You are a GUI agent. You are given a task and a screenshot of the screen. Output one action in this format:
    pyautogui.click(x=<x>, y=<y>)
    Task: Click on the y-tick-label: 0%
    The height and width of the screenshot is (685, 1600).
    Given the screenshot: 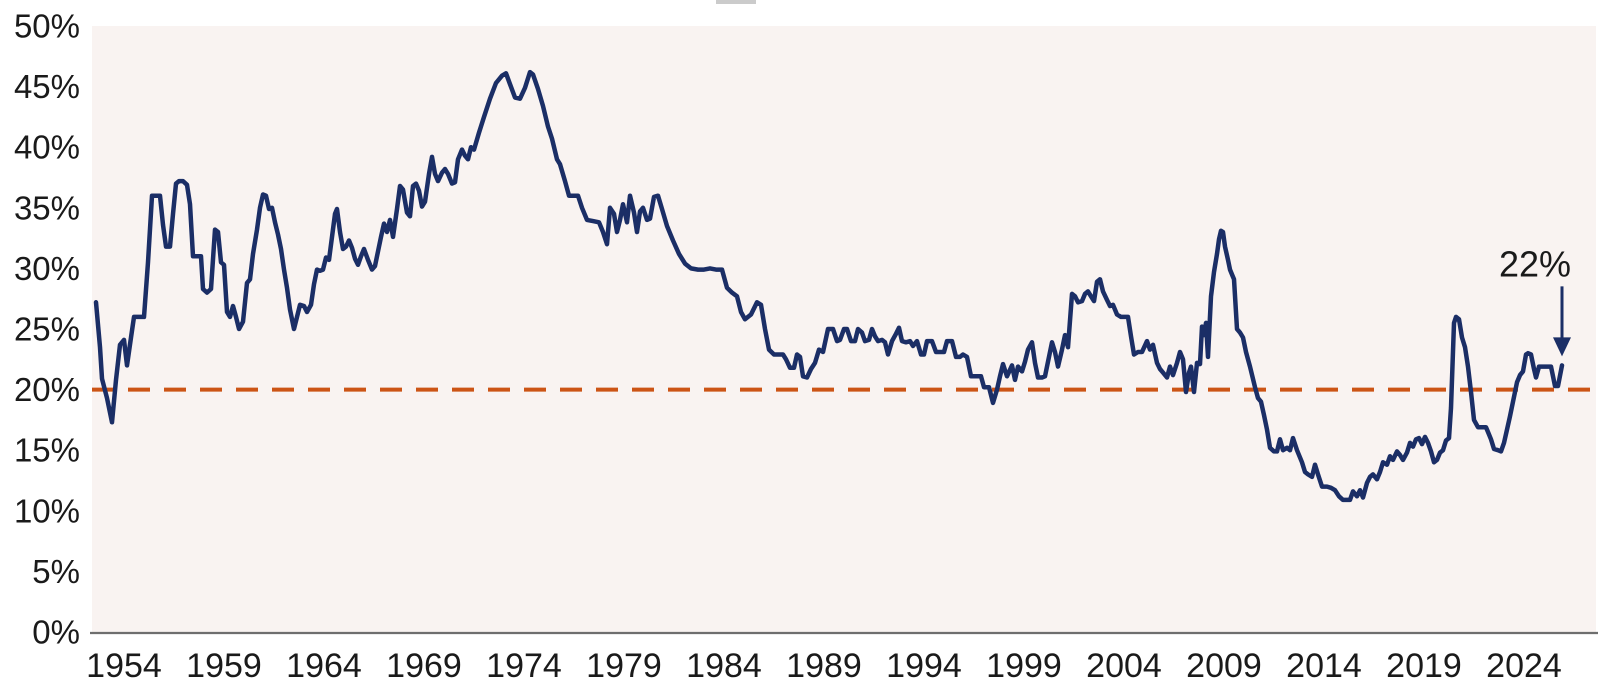 What is the action you would take?
    pyautogui.click(x=56, y=632)
    